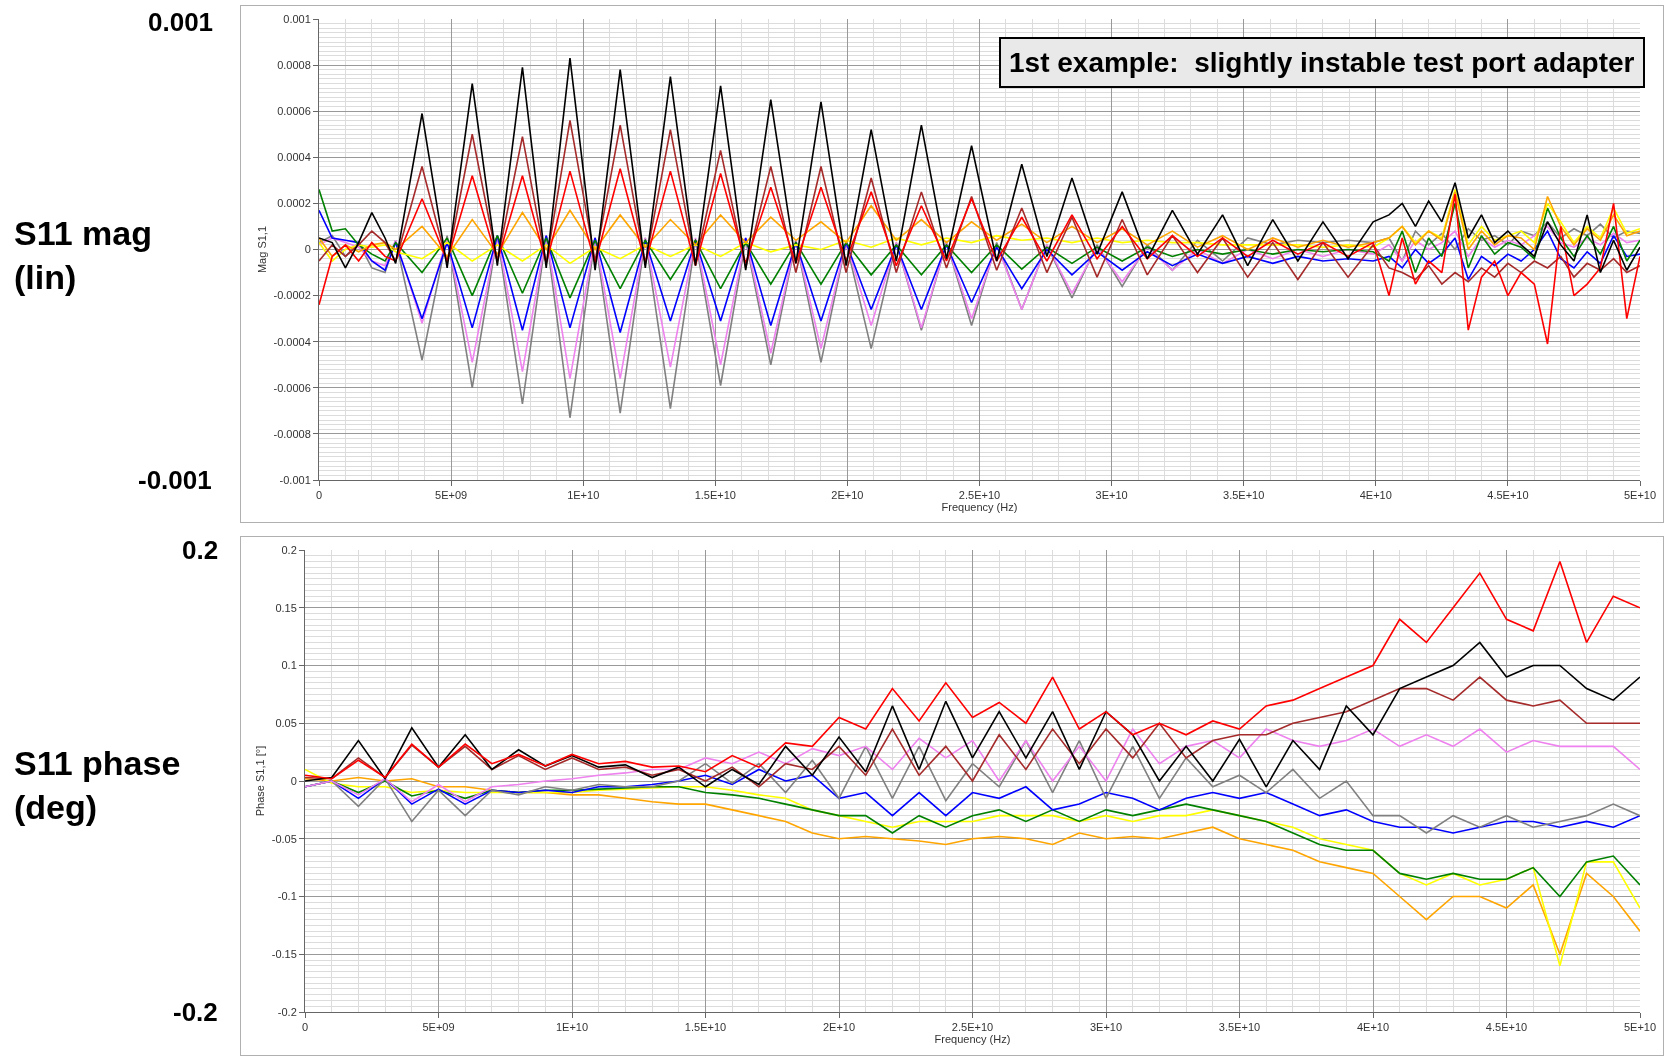 The image size is (1665, 1056). Describe the element at coordinates (200, 550) in the screenshot. I see `text: 0.2` at that location.